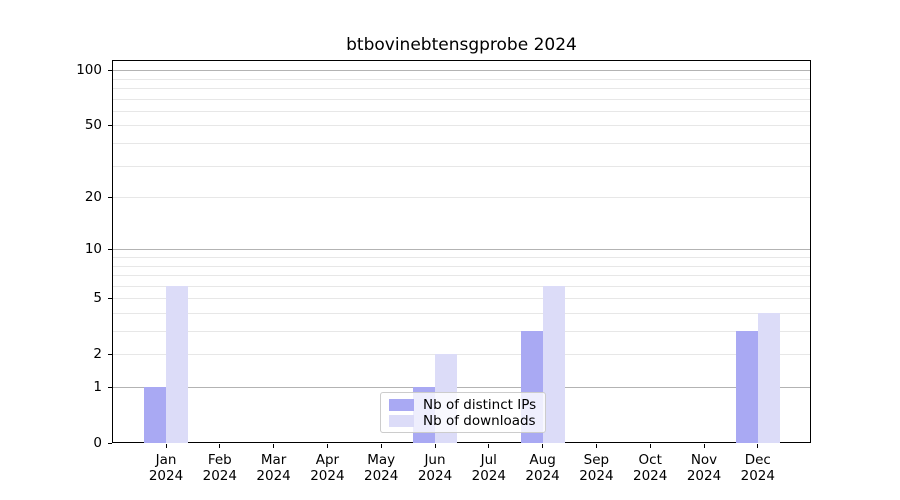  What do you see at coordinates (650, 468) in the screenshot?
I see `x-tick-label-oct: Oct 2024` at bounding box center [650, 468].